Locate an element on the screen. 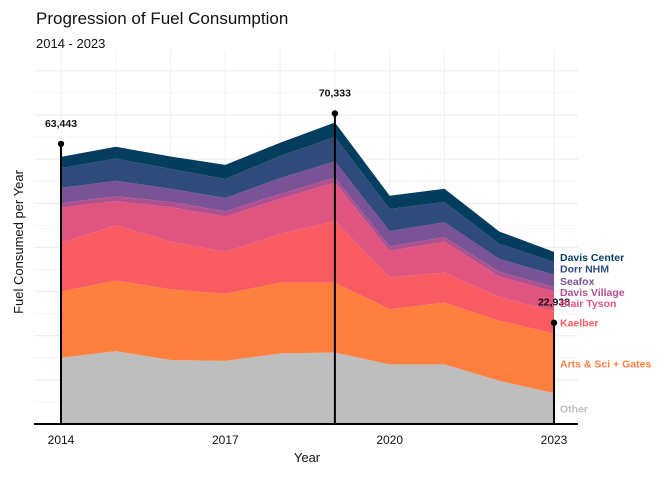 The width and height of the screenshot is (672, 480). series-label-blair-tyson: Blair Tyson is located at coordinates (588, 304).